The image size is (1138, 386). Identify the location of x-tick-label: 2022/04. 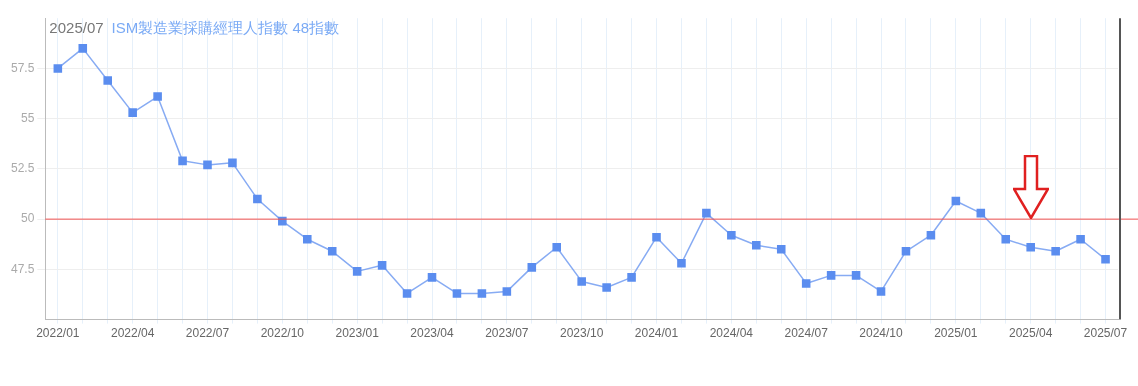
(132, 333).